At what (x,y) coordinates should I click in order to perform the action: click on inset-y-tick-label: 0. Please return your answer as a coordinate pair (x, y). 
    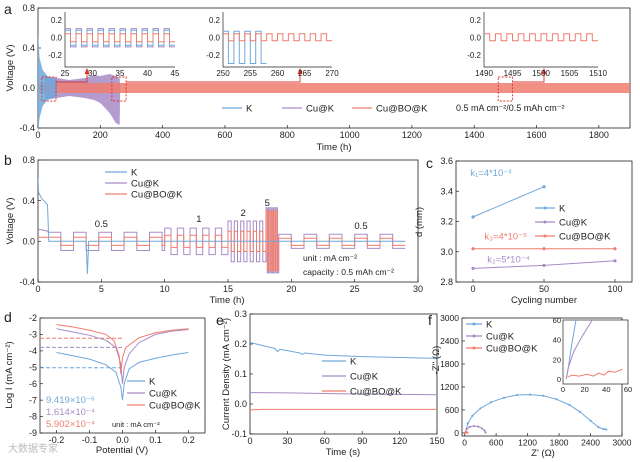
    Looking at the image, I should click on (559, 379).